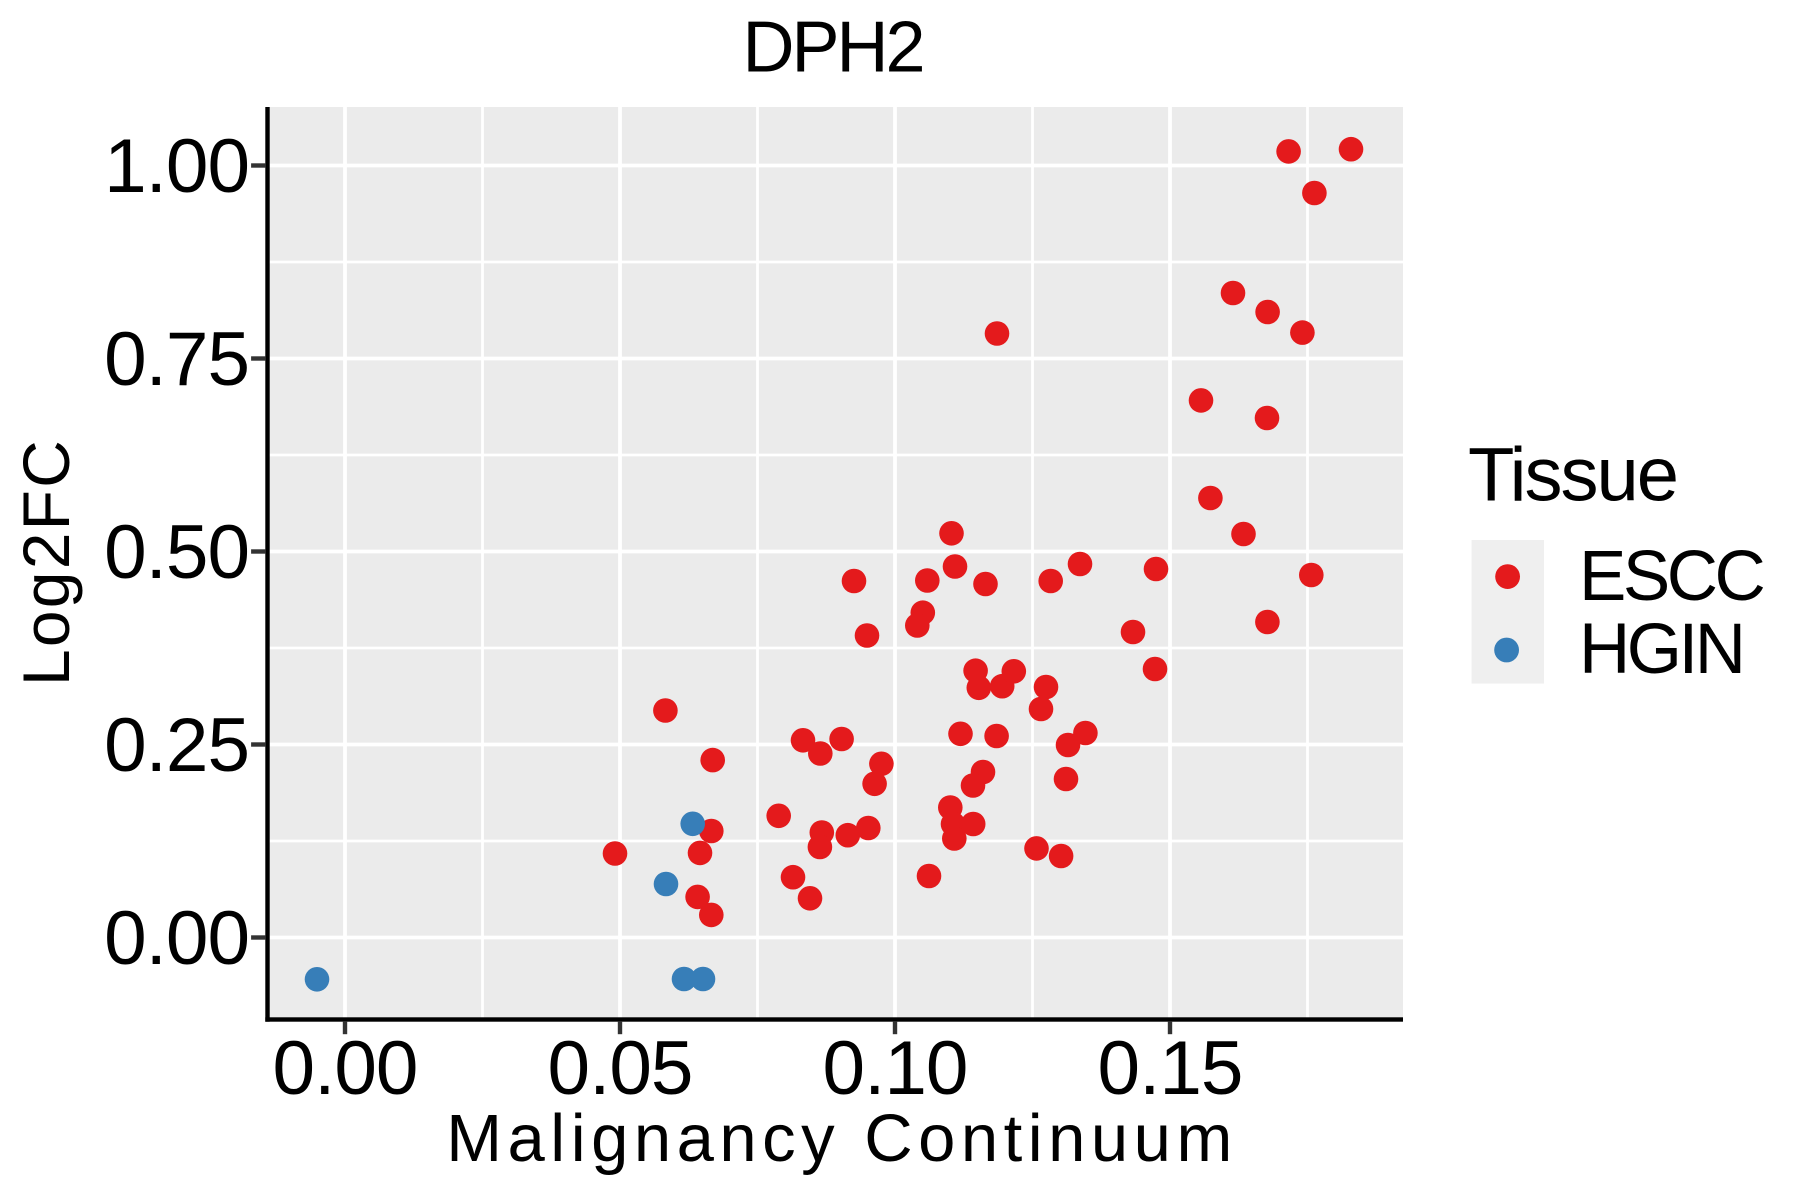 The image size is (1800, 1200). I want to click on svg-text: Tissue, so click(1572, 475).